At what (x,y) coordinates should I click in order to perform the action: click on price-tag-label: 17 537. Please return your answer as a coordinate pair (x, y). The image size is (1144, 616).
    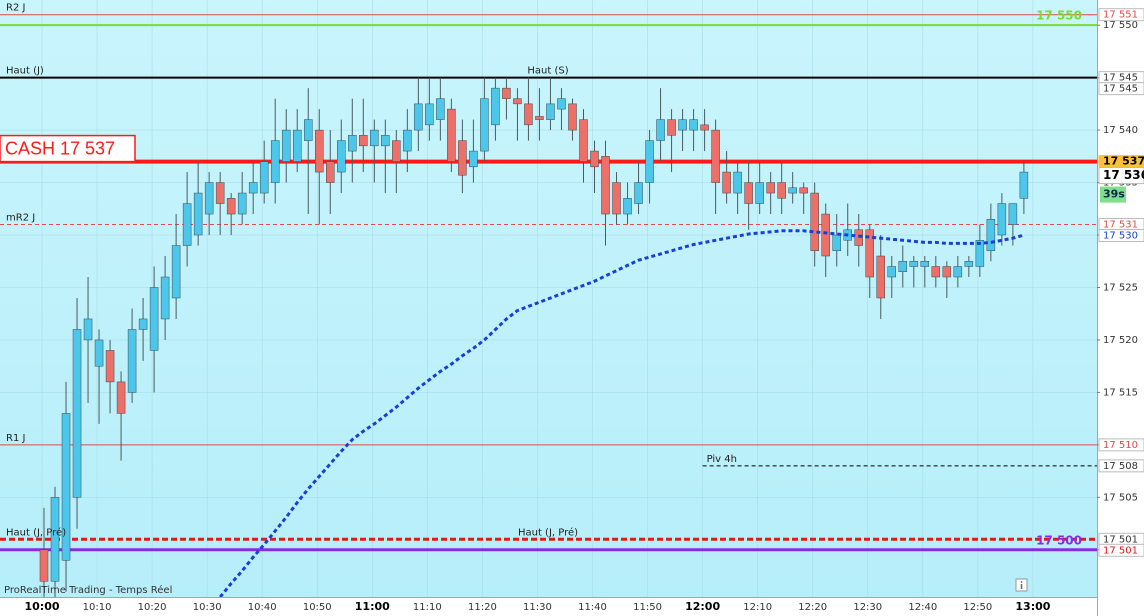
    Looking at the image, I should click on (1123, 161).